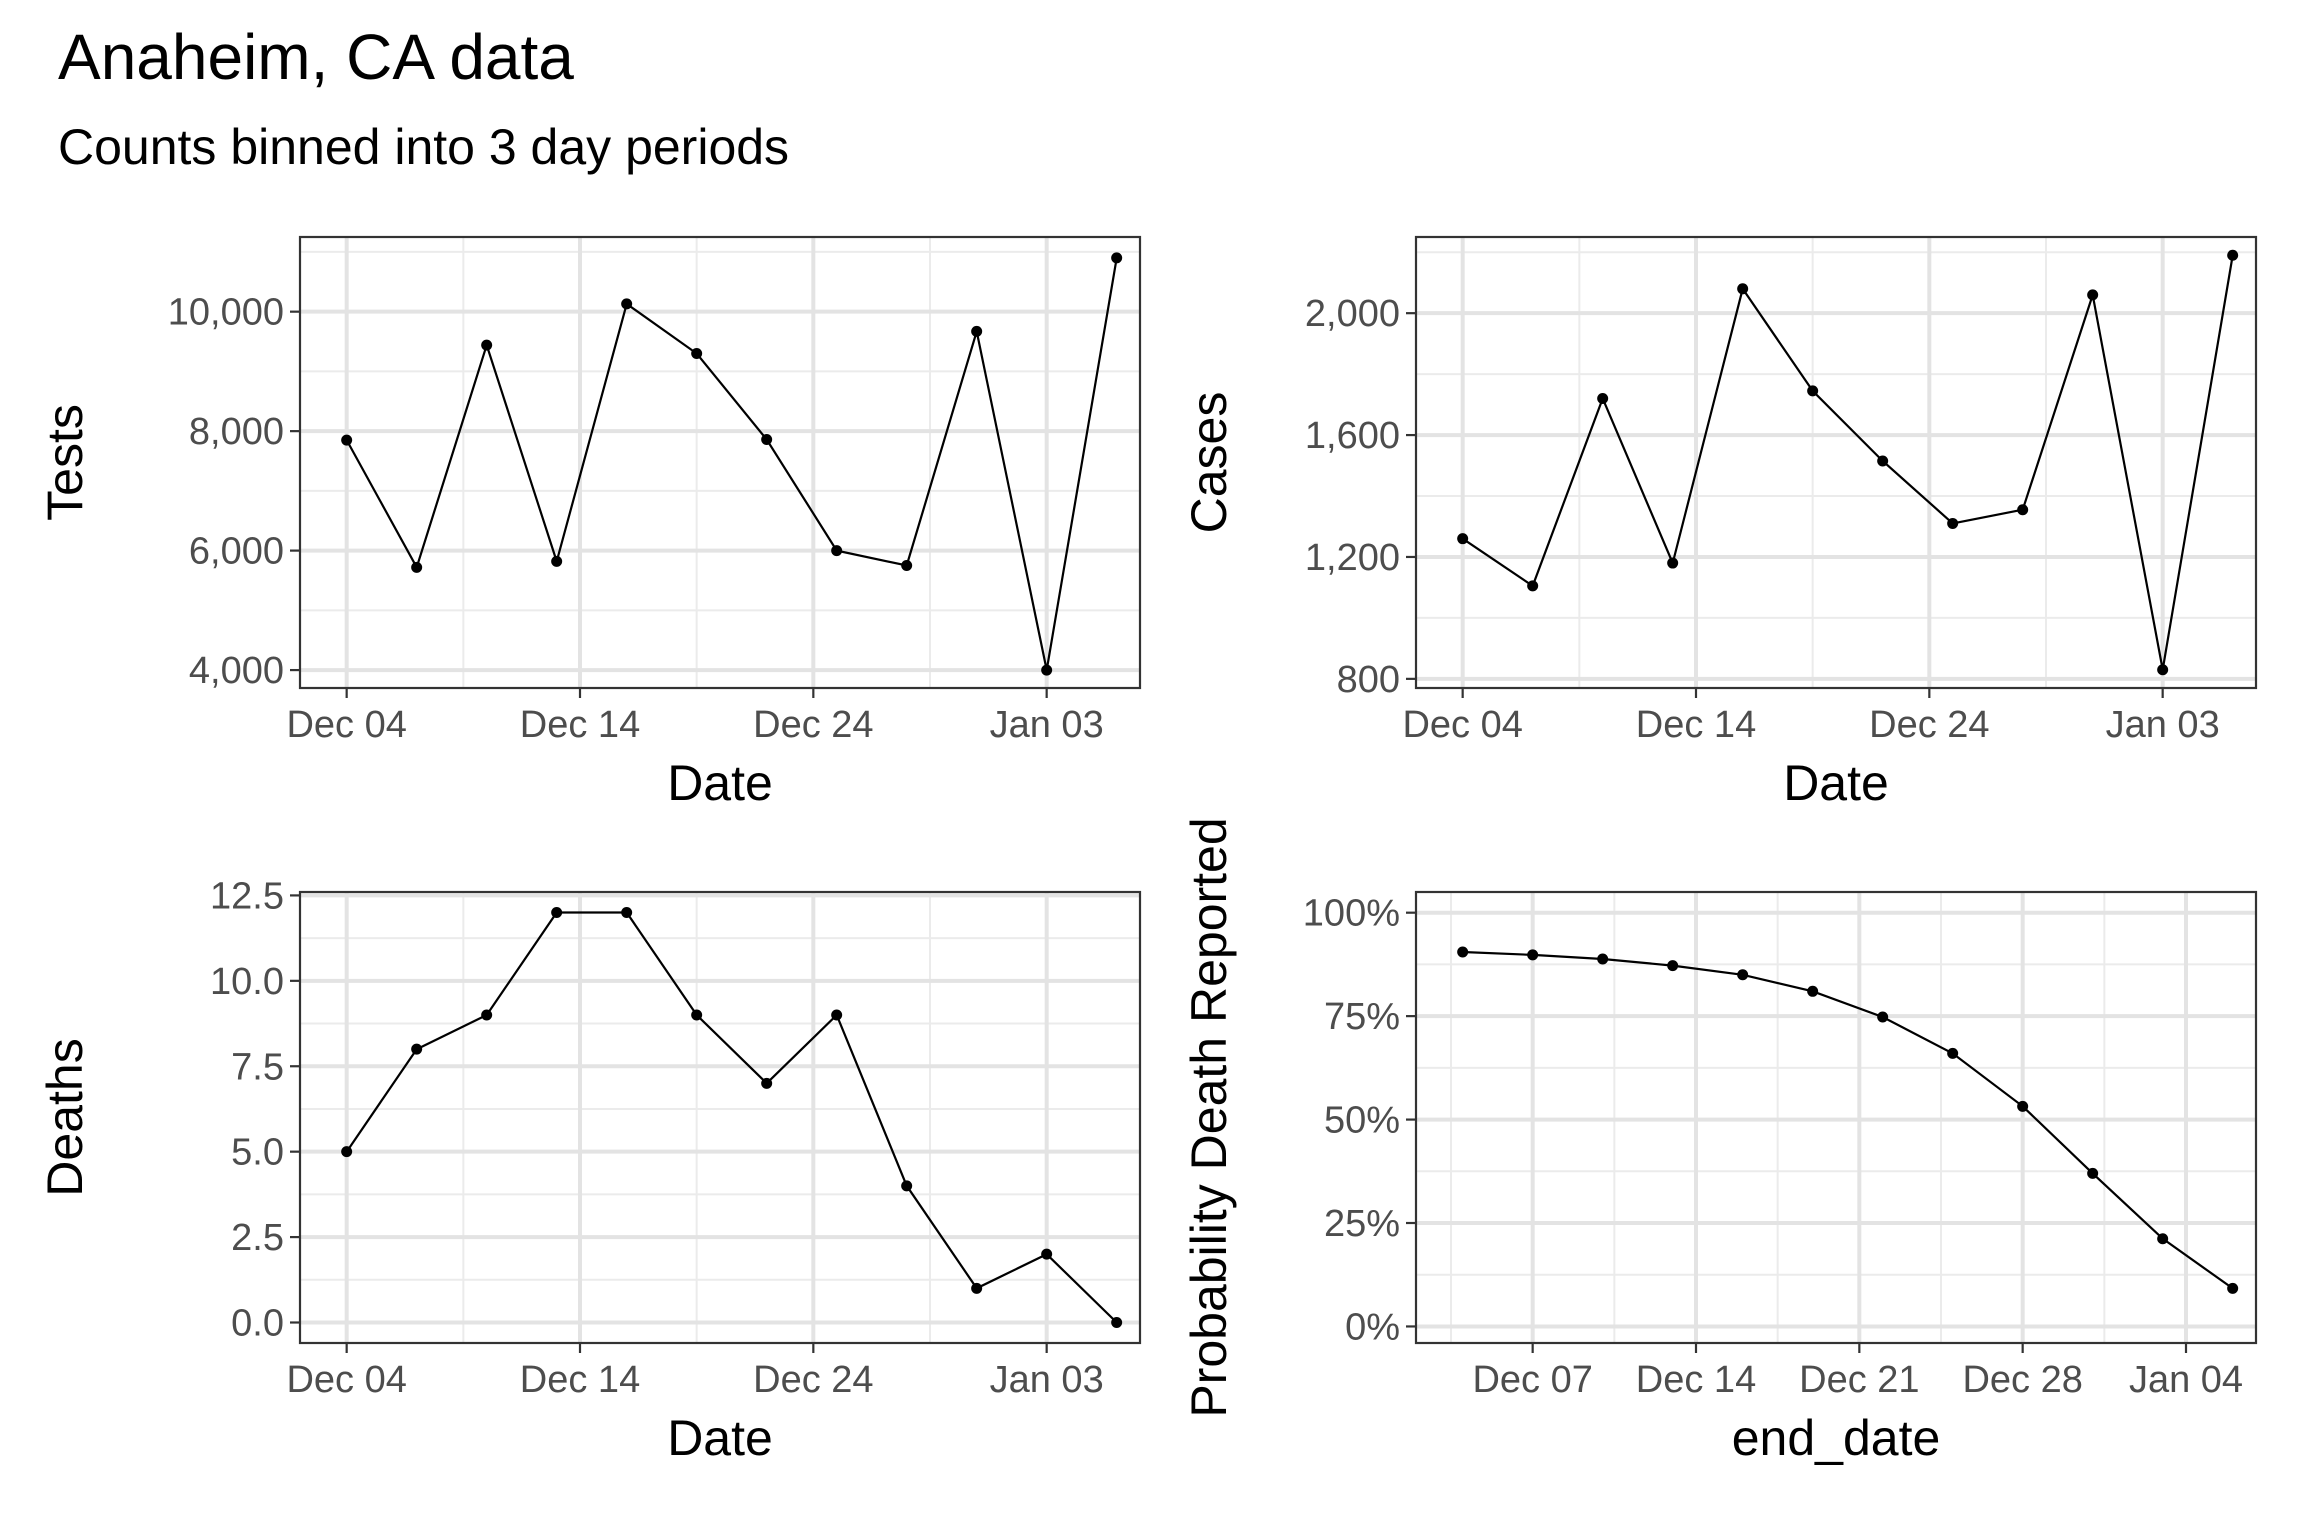 Image resolution: width=2304 pixels, height=1536 pixels. I want to click on y-tick-label: 2.5, so click(257, 1238).